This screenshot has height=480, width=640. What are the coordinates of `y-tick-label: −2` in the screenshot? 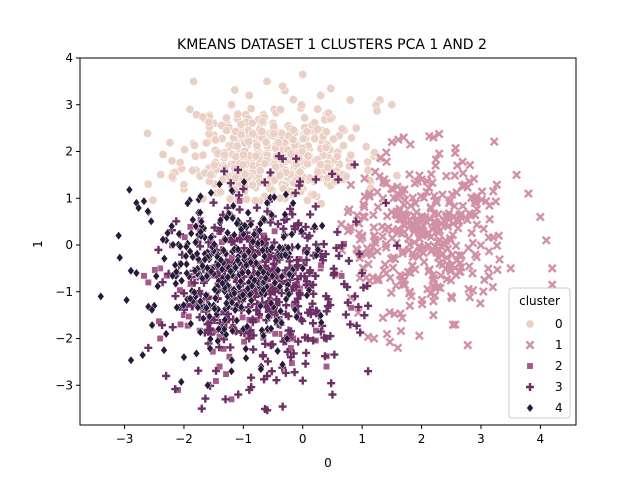 It's located at (64, 339).